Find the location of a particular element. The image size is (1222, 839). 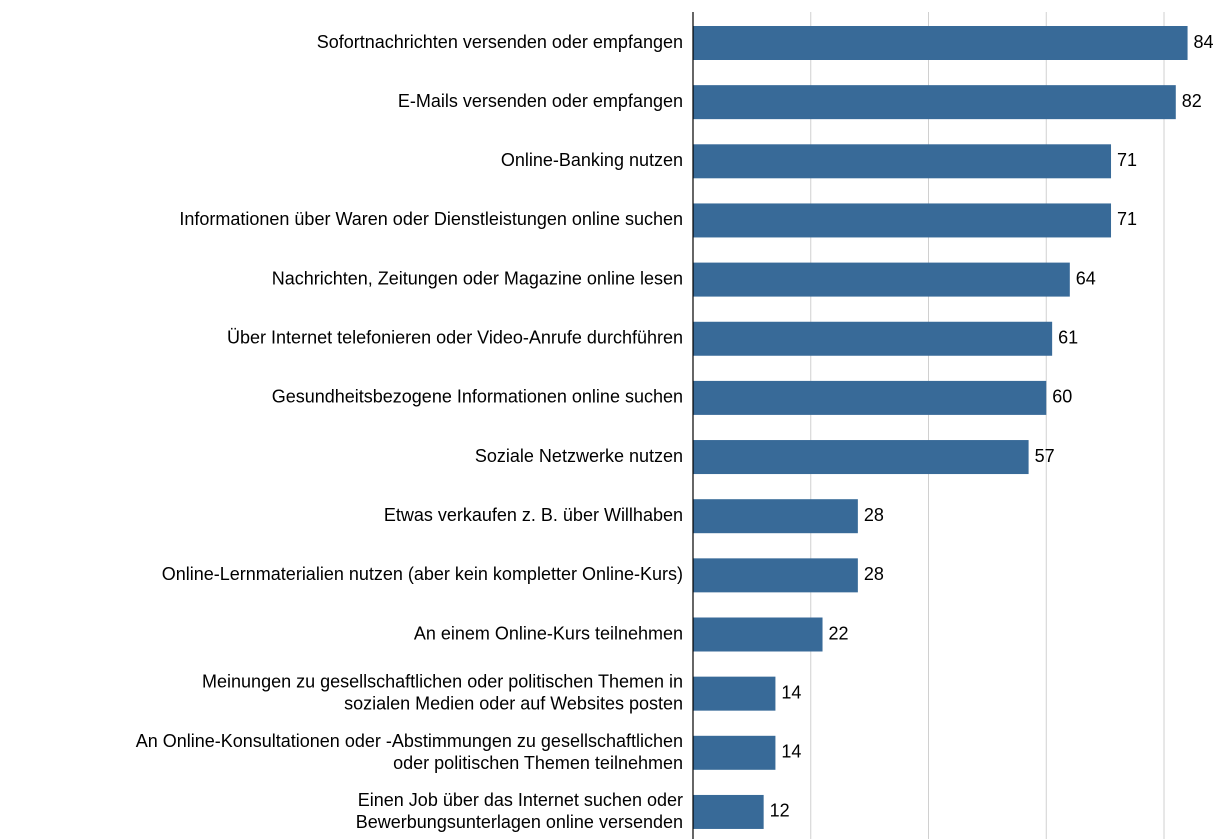

value-label: 82 is located at coordinates (1192, 101).